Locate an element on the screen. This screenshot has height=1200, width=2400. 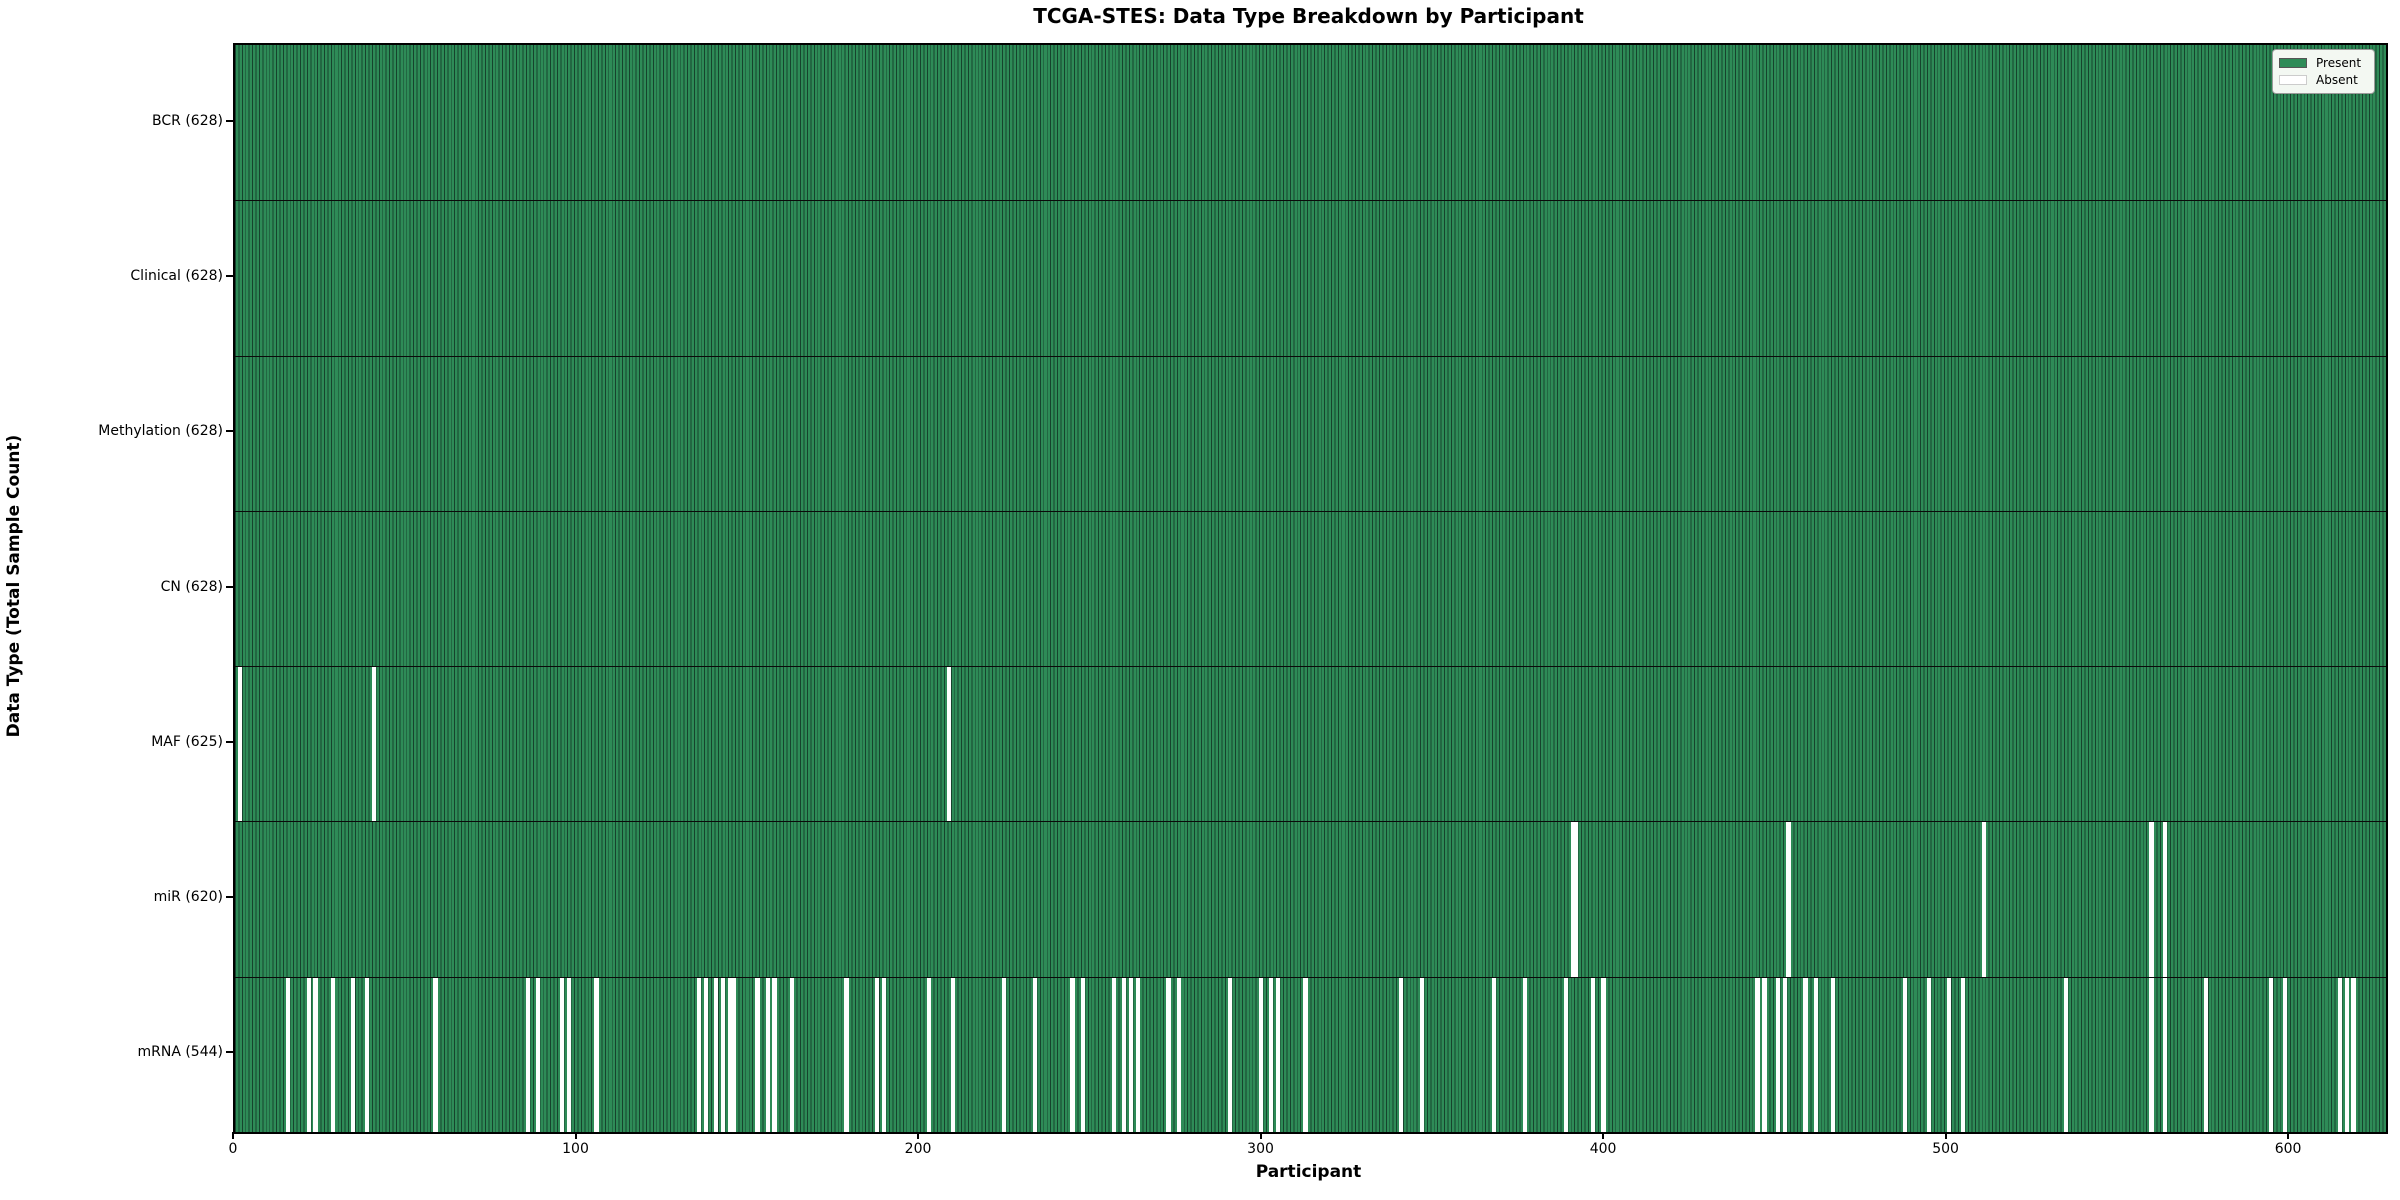
present-swatch is located at coordinates (2293, 62).